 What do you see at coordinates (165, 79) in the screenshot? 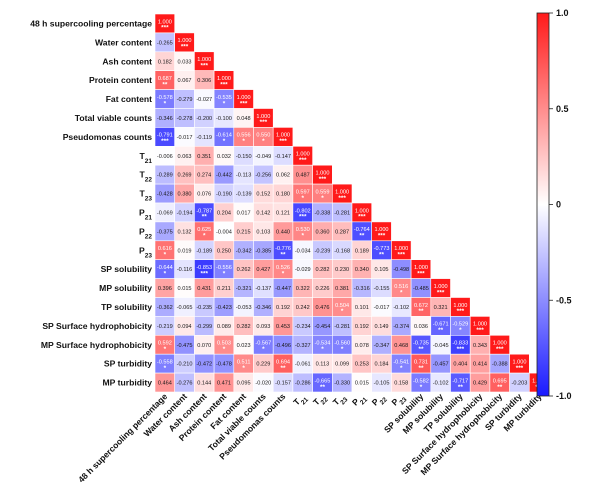
I see `cell-value-label: 0.687` at bounding box center [165, 79].